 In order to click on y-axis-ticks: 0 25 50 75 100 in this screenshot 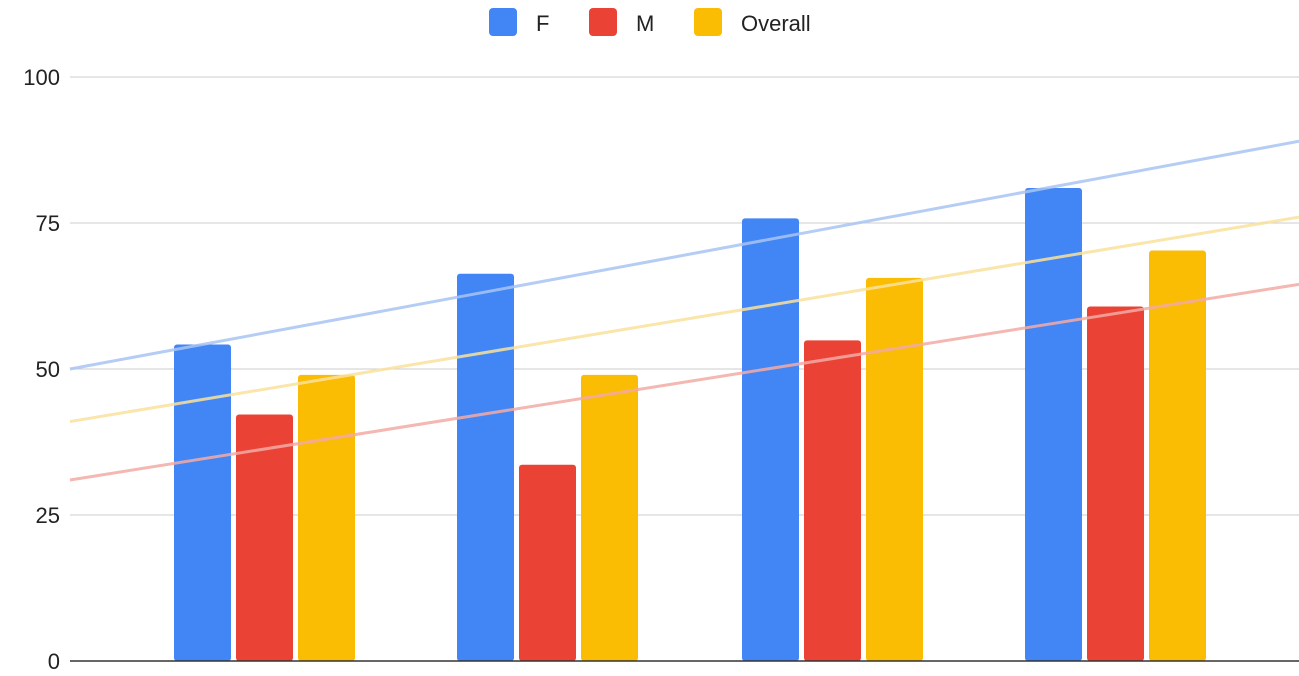, I will do `click(41, 369)`.